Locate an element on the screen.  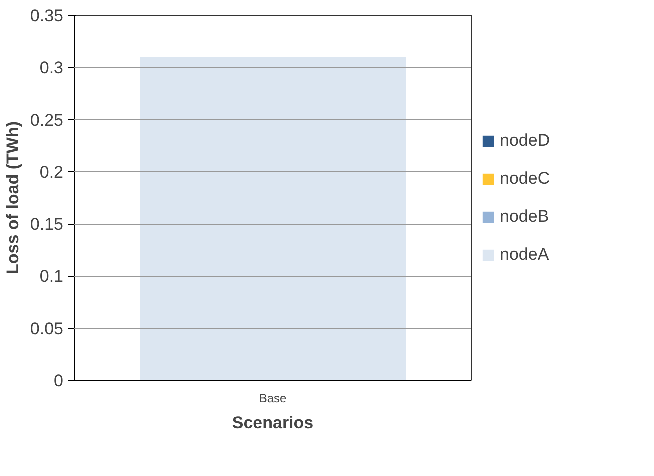
y-tick-label: 0.3 is located at coordinates (52, 68).